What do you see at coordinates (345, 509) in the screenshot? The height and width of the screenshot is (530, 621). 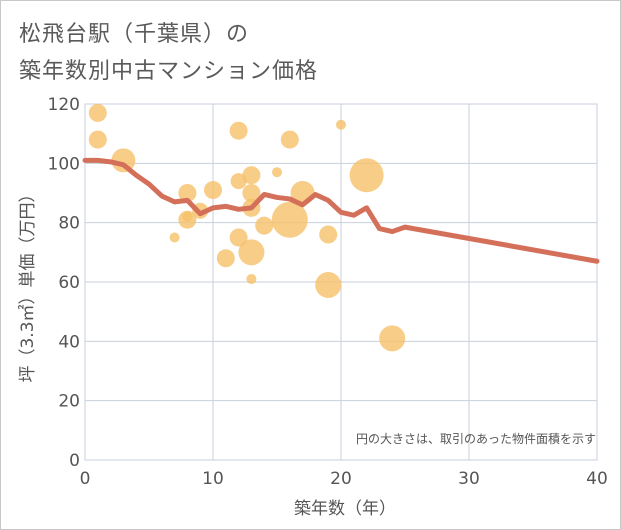 I see `x-axis-label: 築年数（年）` at bounding box center [345, 509].